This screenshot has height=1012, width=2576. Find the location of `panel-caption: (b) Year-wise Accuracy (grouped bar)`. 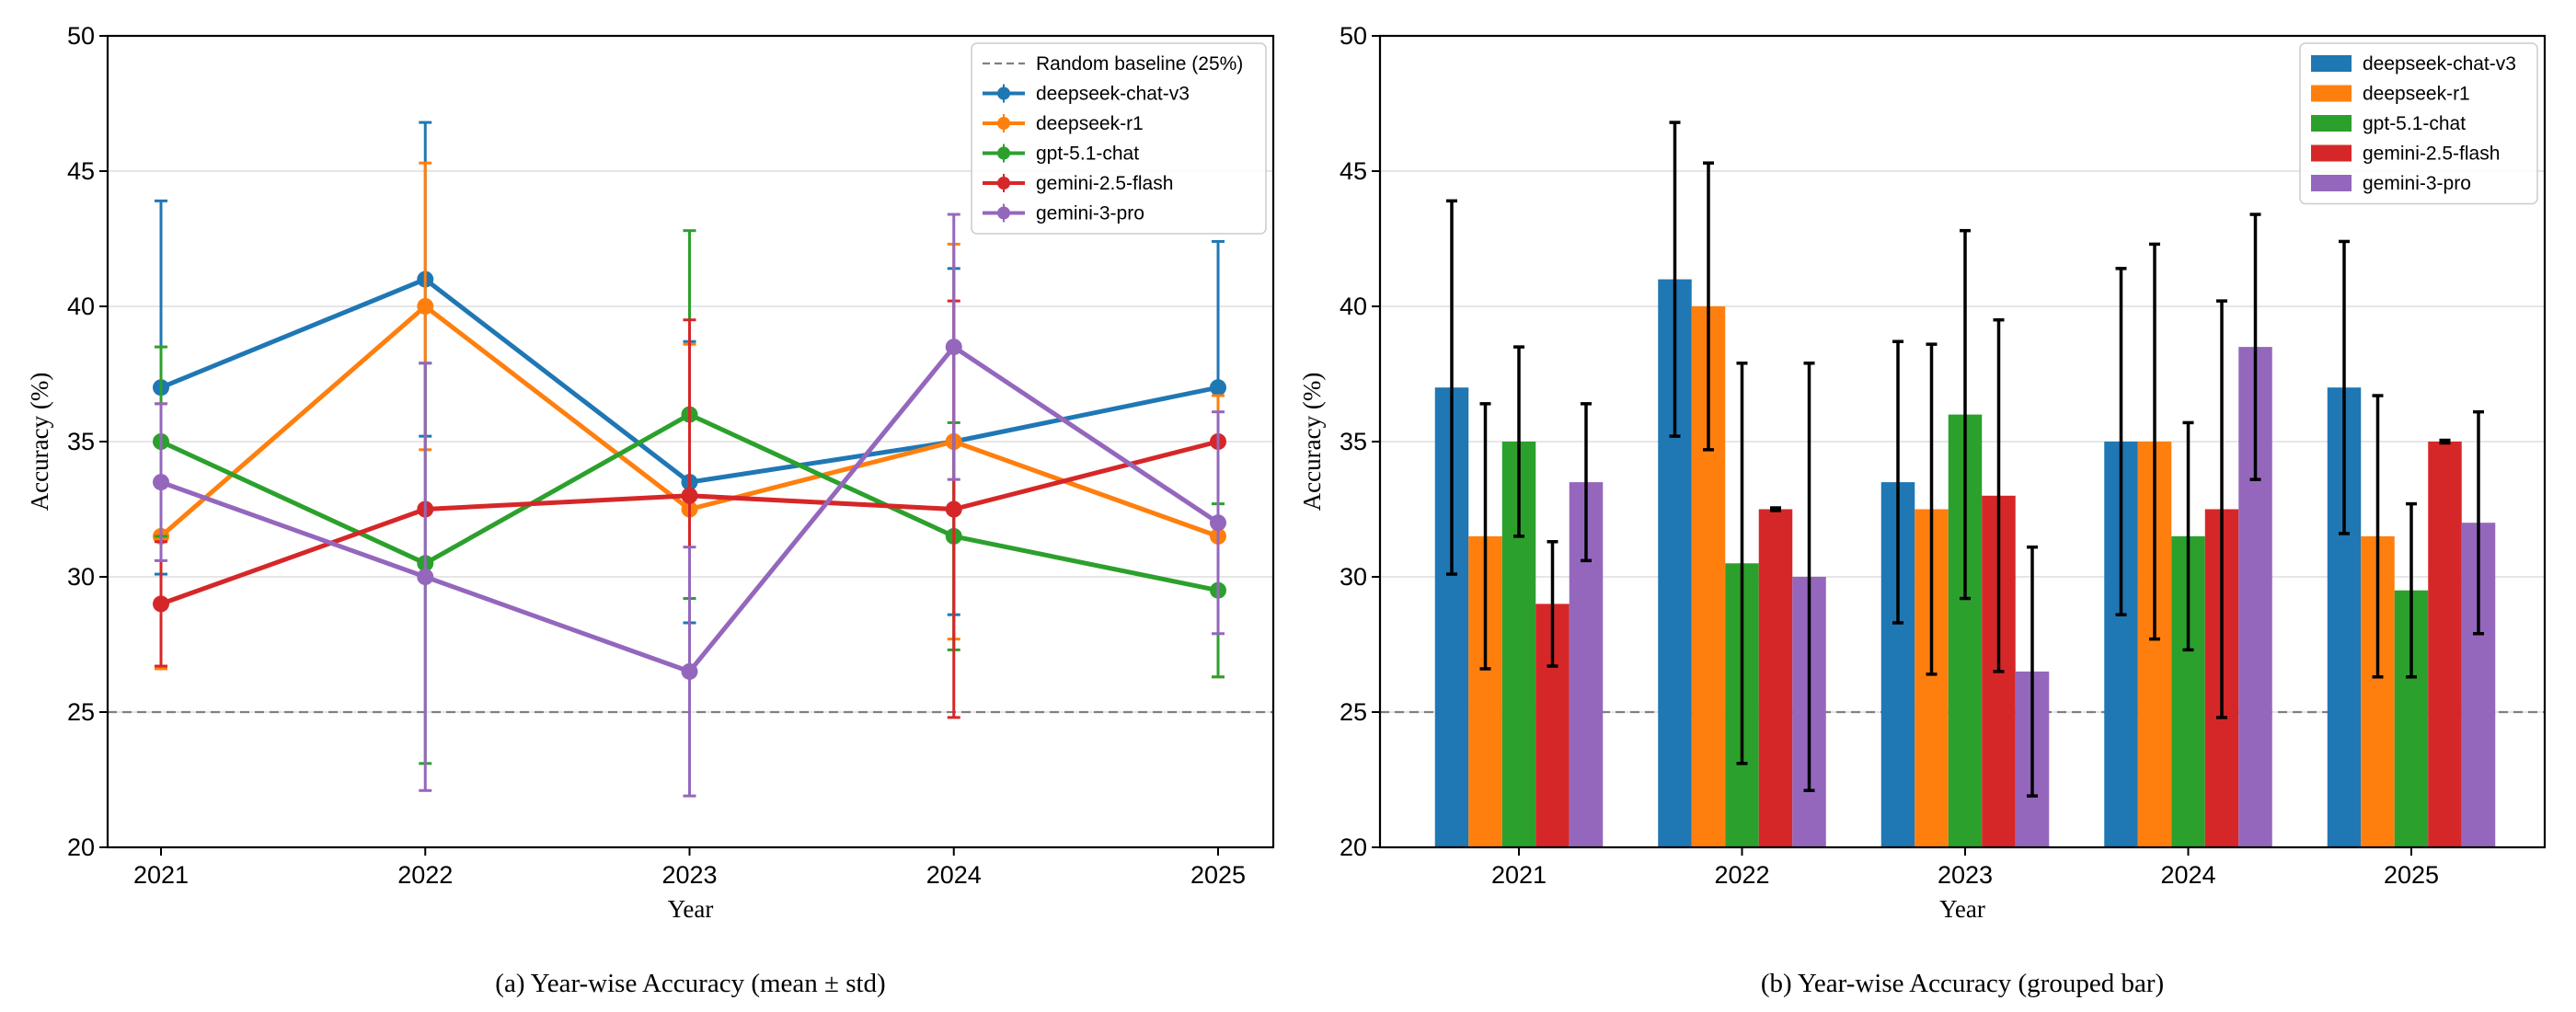

panel-caption: (b) Year-wise Accuracy (grouped bar) is located at coordinates (1962, 983).